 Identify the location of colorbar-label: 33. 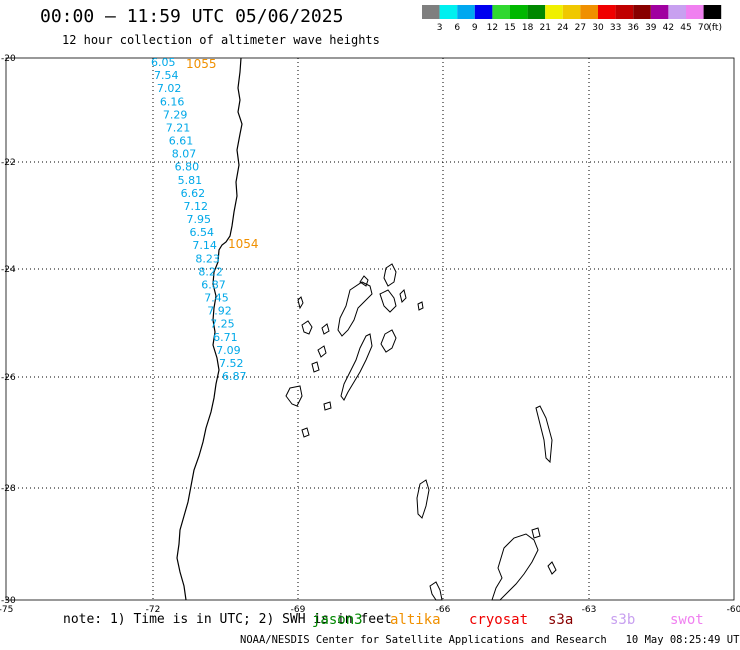
(615, 28).